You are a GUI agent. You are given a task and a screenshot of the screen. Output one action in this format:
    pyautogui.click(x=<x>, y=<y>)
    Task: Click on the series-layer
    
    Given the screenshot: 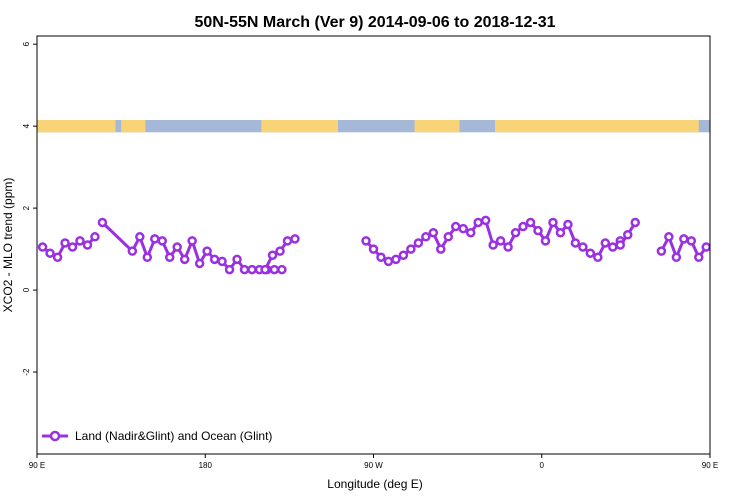 What is the action you would take?
    pyautogui.click(x=373, y=245)
    